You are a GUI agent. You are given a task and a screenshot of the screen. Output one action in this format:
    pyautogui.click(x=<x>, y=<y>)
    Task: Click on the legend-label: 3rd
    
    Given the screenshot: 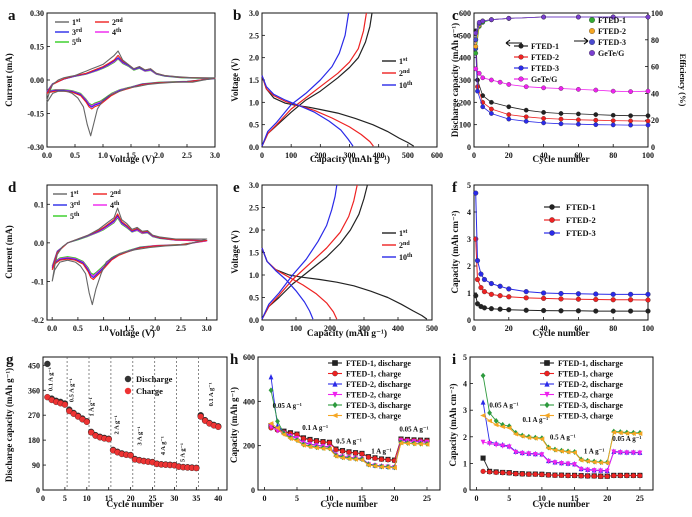 What is the action you would take?
    pyautogui.click(x=77, y=32)
    